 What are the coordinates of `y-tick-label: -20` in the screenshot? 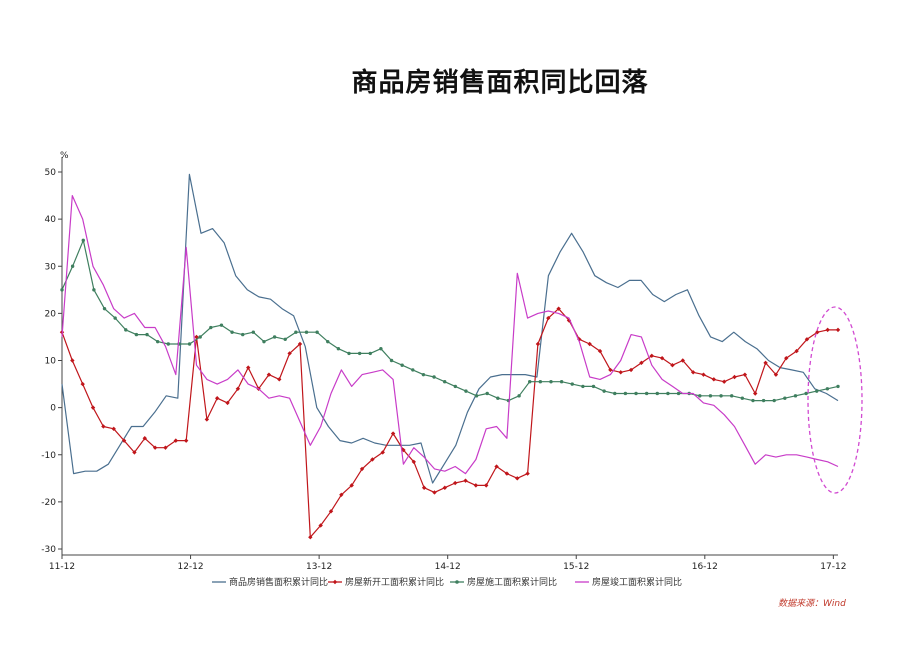 It's located at (48, 503).